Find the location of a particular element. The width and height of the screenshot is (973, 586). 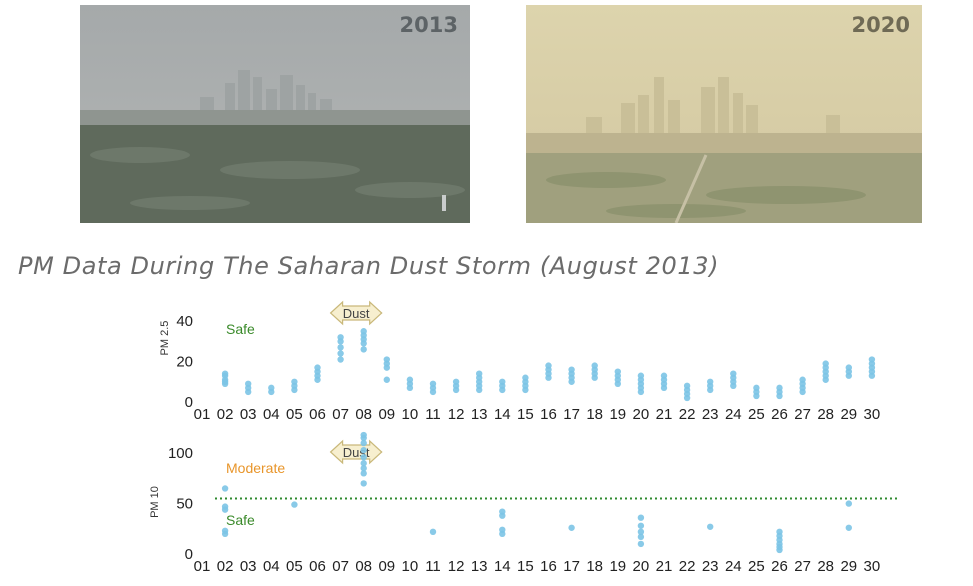

year-label: 2020 is located at coordinates (880, 25).